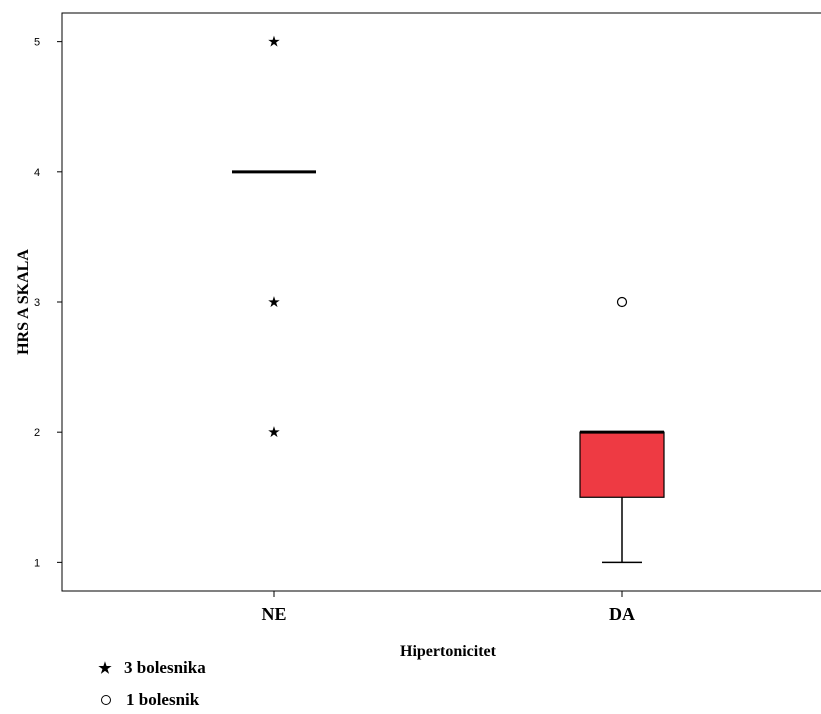 The image size is (821, 714). I want to click on star-icon: ★, so click(105, 668).